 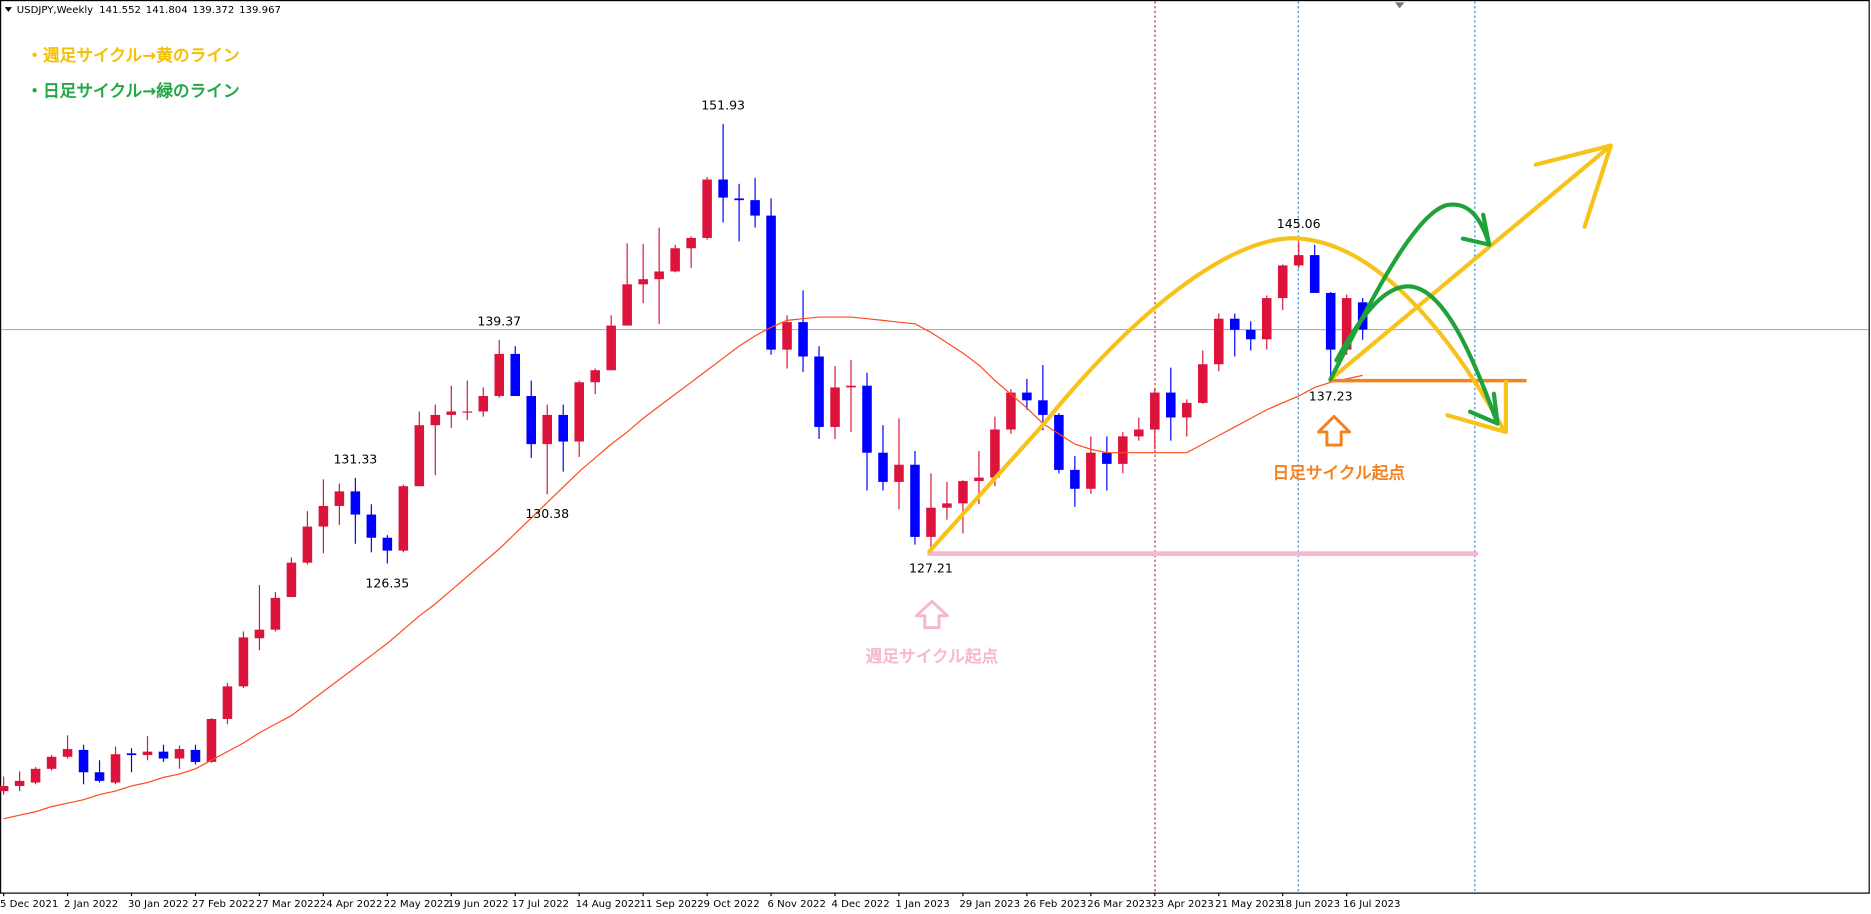 What do you see at coordinates (922, 904) in the screenshot?
I see `x-tick-label: 1 Jan 2023` at bounding box center [922, 904].